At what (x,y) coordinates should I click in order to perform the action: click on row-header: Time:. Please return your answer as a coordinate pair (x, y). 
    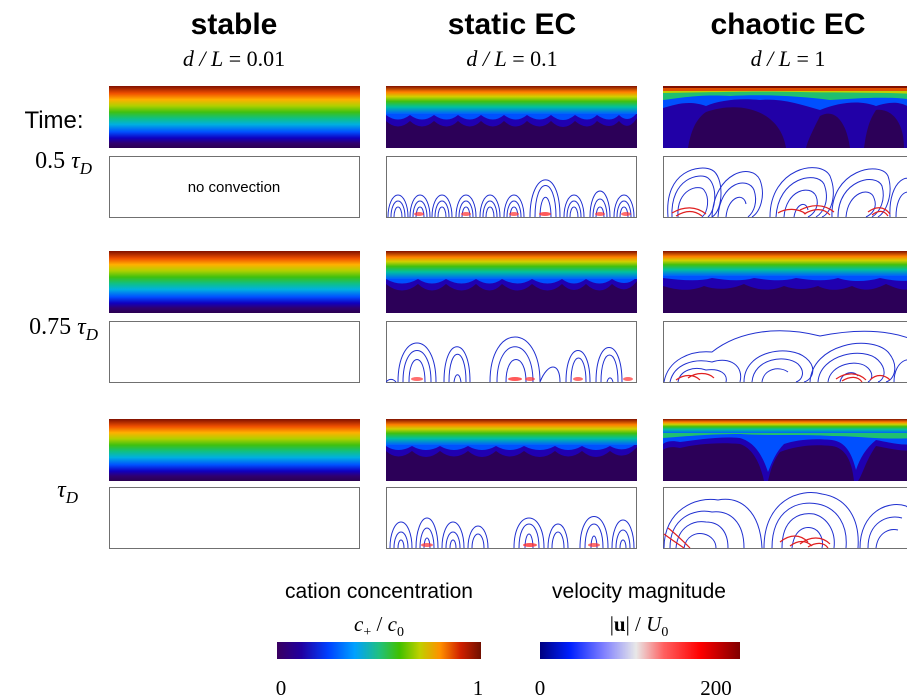
    Looking at the image, I should click on (53, 120).